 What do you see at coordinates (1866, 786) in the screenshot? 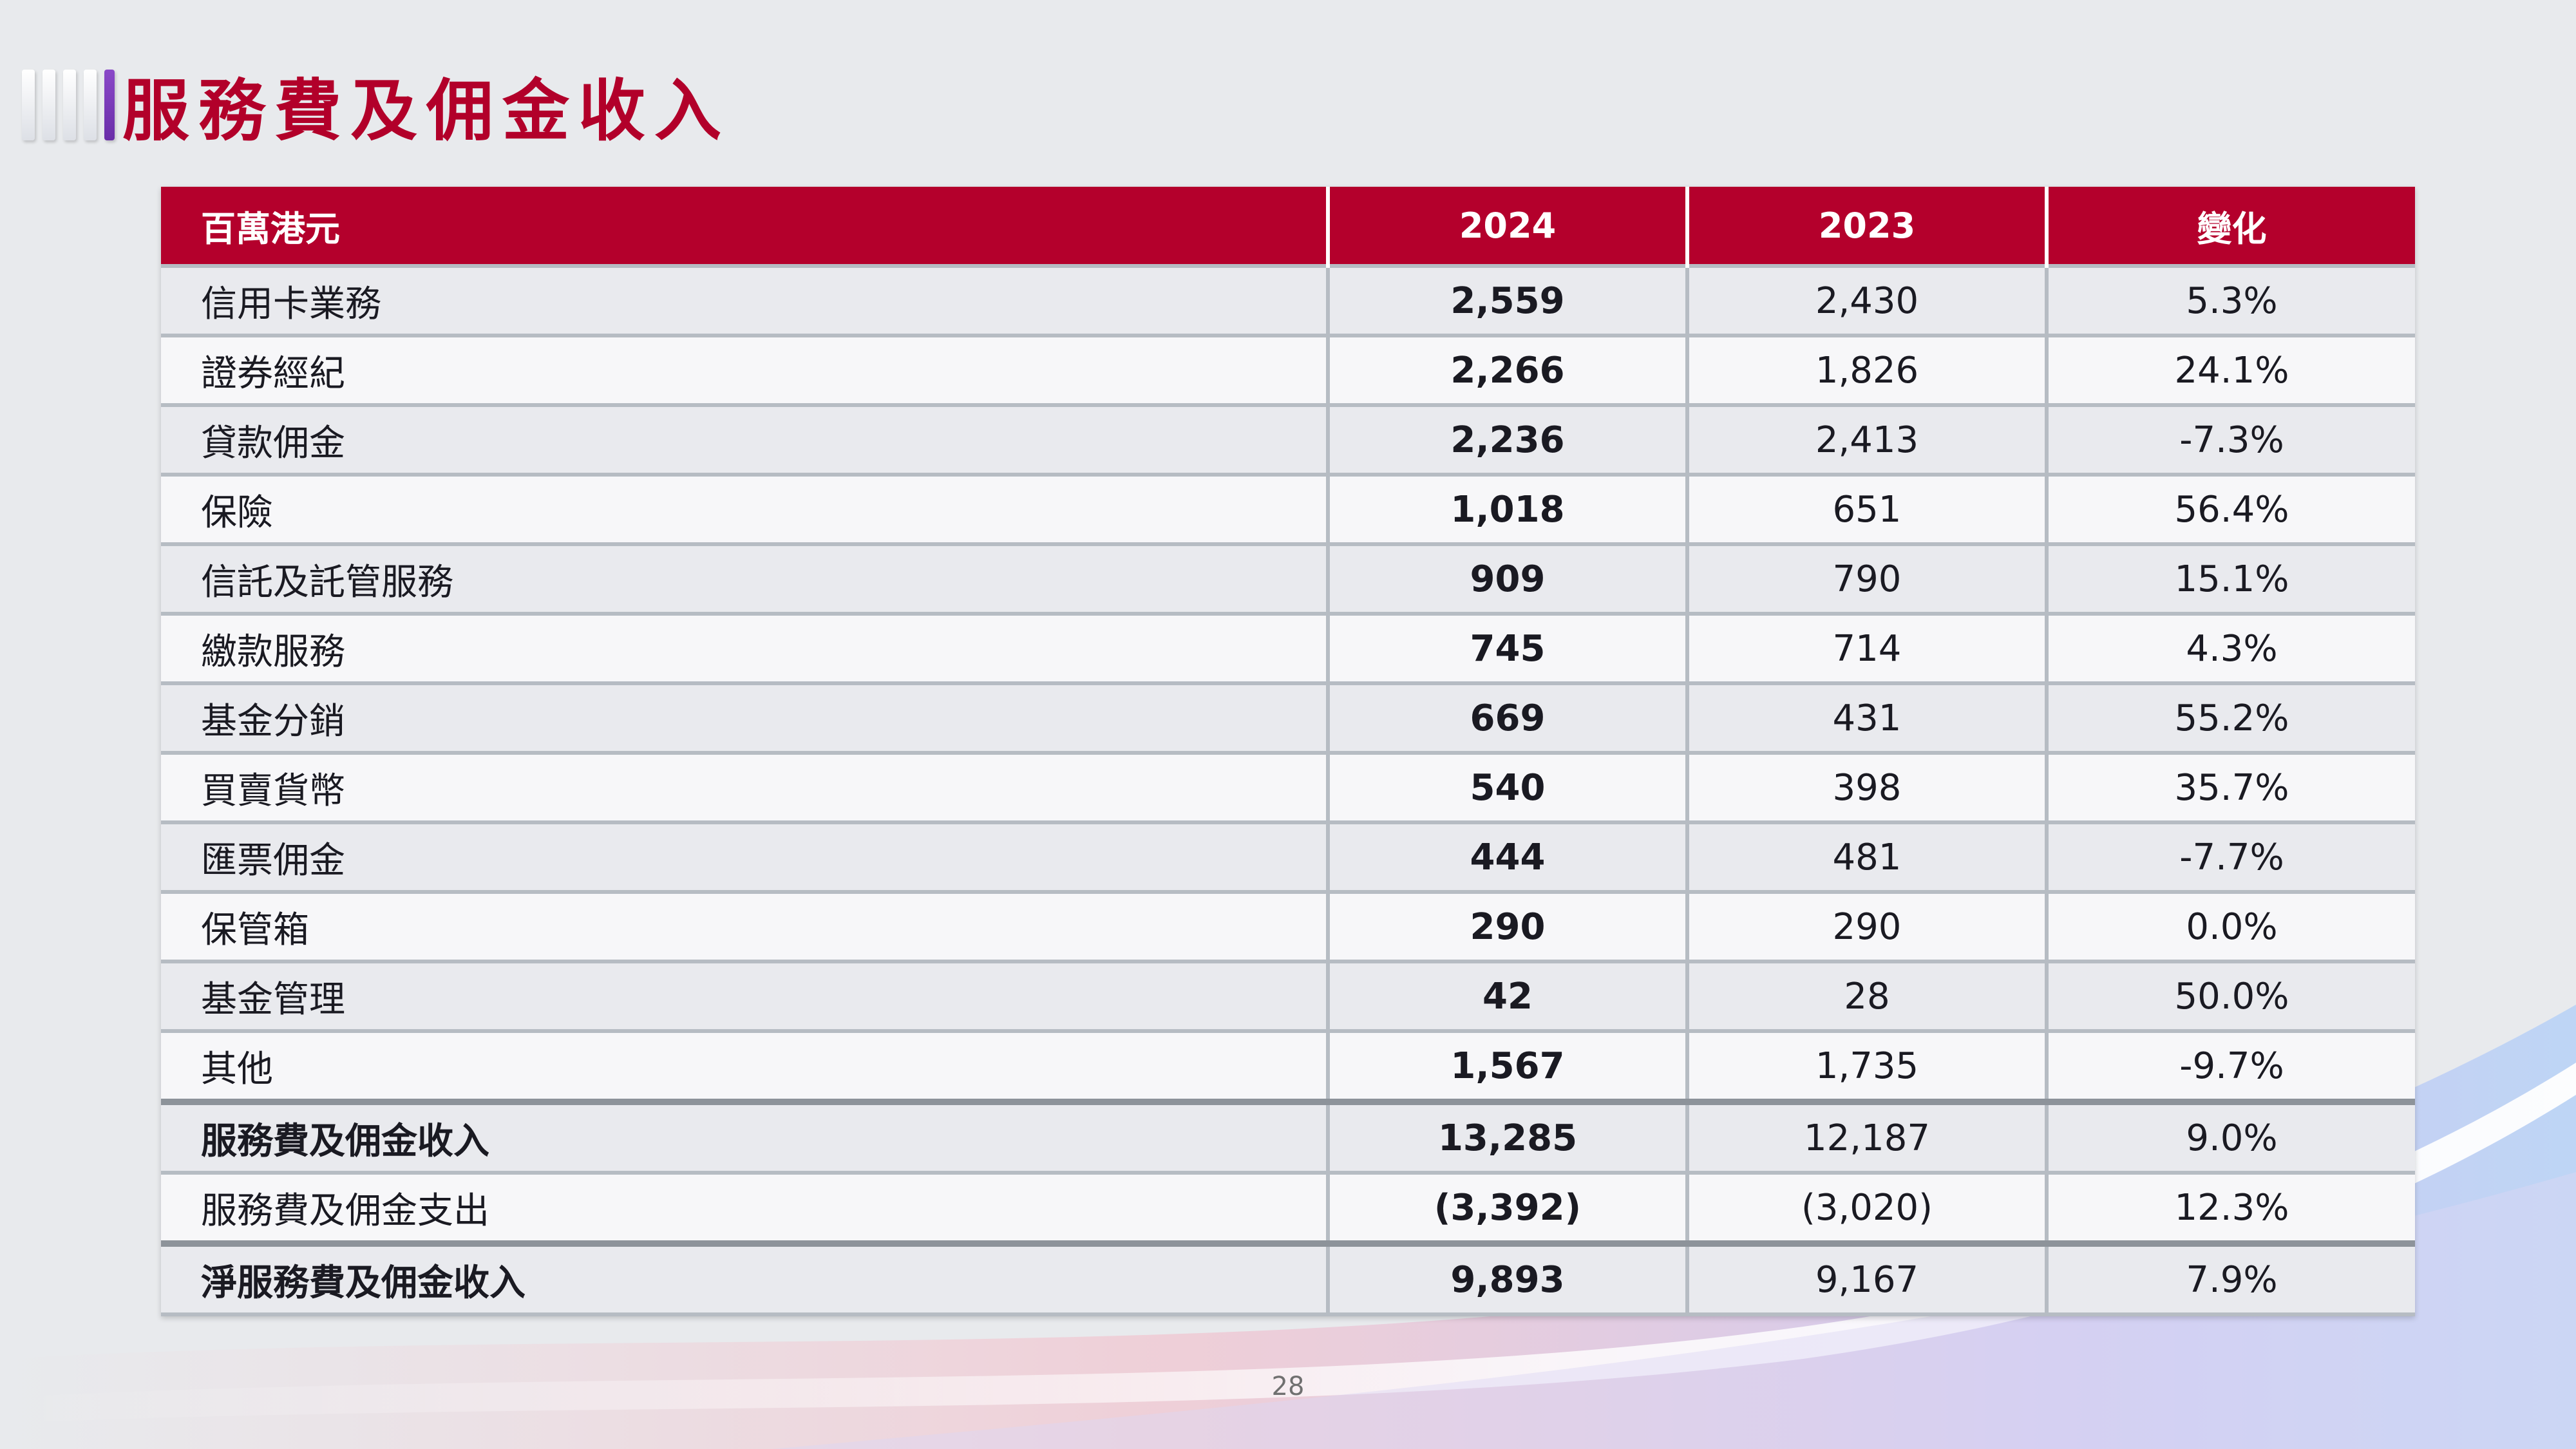
I see `value-2023: 398` at bounding box center [1866, 786].